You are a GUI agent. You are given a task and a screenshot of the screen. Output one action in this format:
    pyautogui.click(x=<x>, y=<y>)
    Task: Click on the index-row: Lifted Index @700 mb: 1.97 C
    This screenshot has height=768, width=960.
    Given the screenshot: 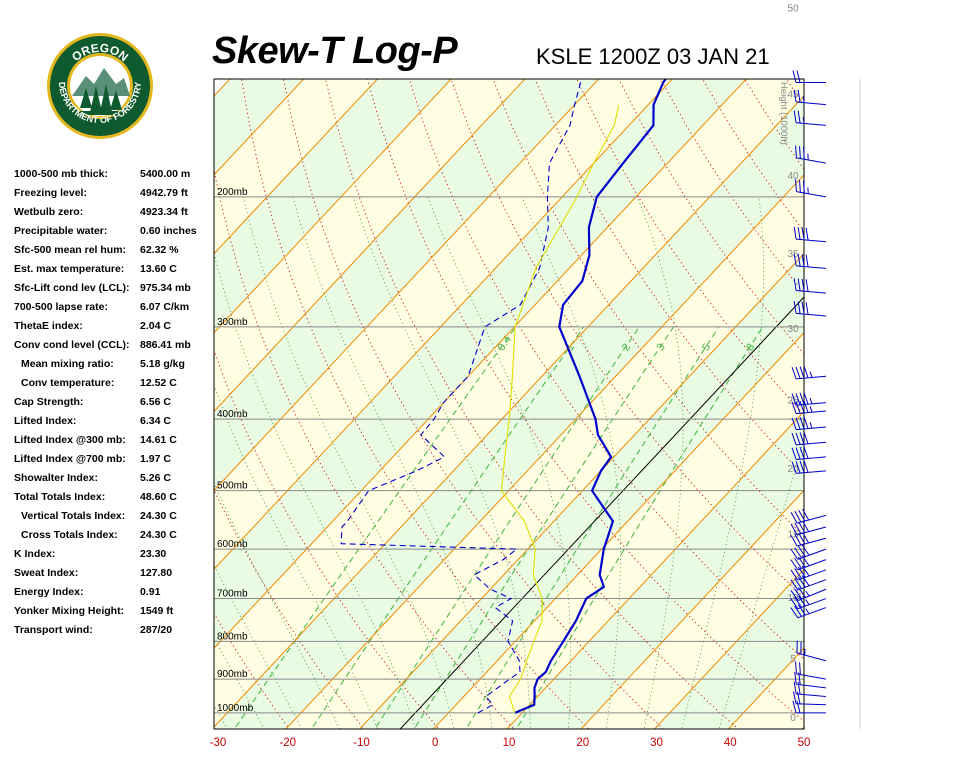 What is the action you would take?
    pyautogui.click(x=114, y=462)
    